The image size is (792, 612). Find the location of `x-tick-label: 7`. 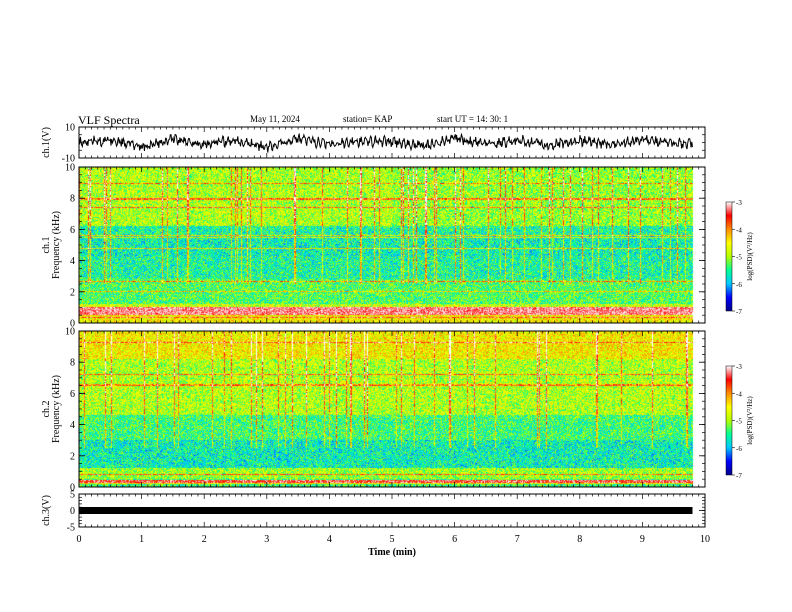

x-tick-label: 7 is located at coordinates (517, 539).